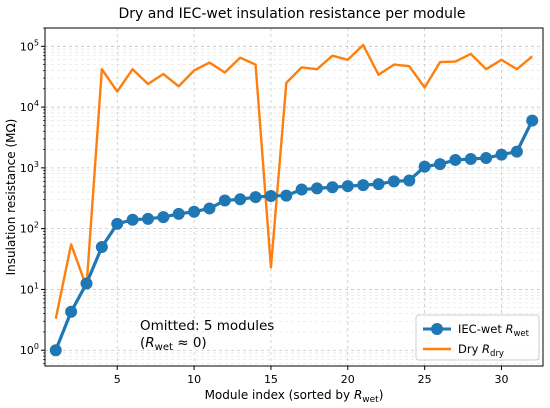 The height and width of the screenshot is (408, 550). What do you see at coordinates (29, 228) in the screenshot?
I see `y-tick-label: 10²` at bounding box center [29, 228].